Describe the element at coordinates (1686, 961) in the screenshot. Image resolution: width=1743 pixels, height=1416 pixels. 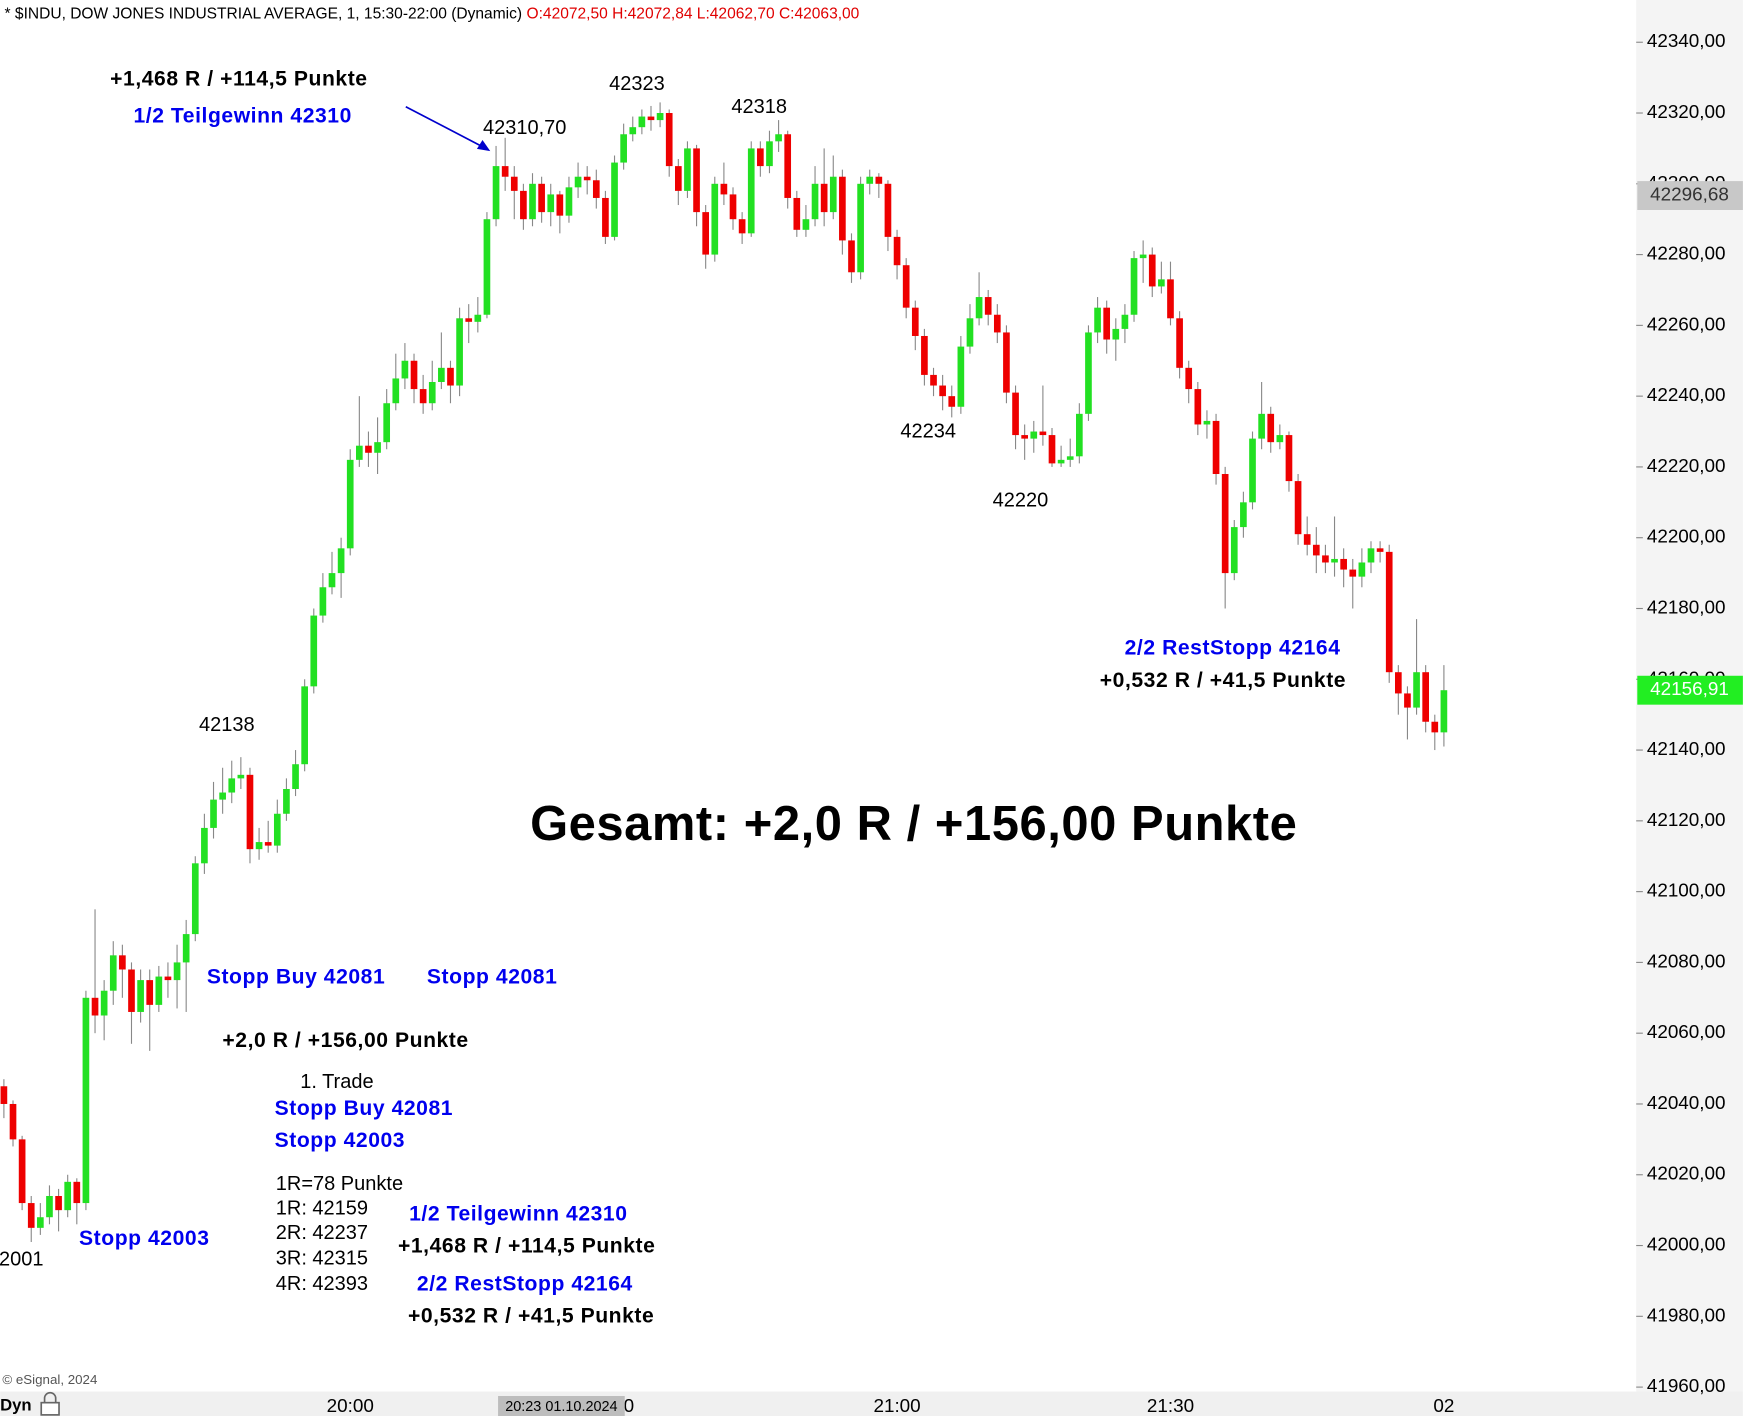
I see `y-tick-label: 42080,00` at that location.